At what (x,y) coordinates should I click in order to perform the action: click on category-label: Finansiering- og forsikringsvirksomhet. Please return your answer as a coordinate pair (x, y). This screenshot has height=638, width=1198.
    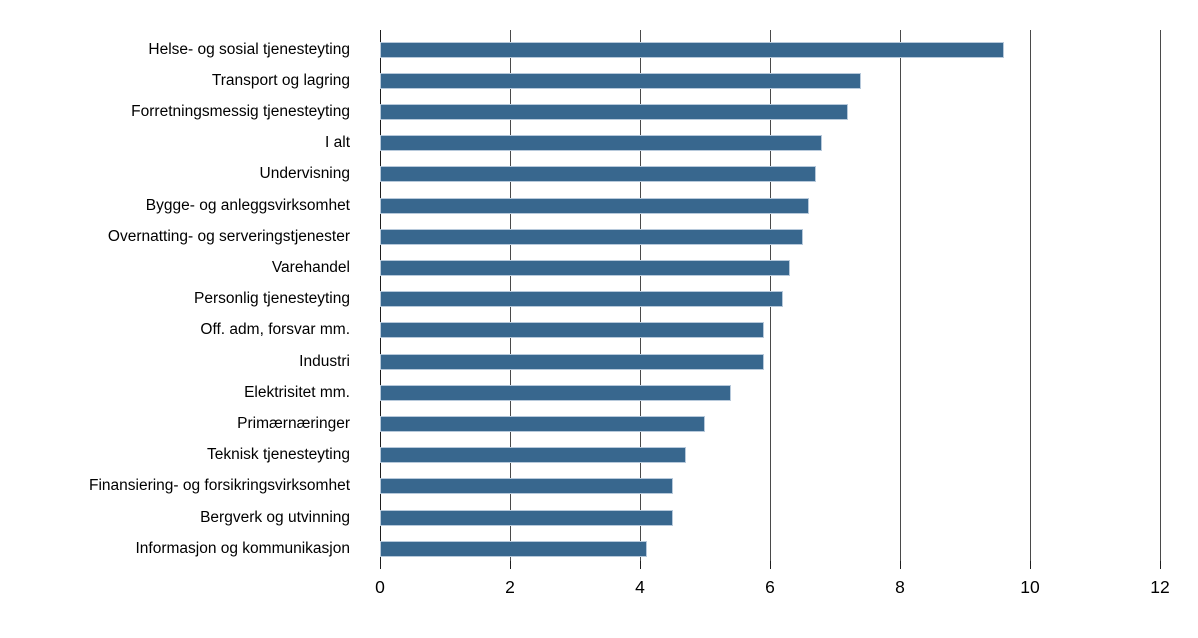
    Looking at the image, I should click on (219, 486).